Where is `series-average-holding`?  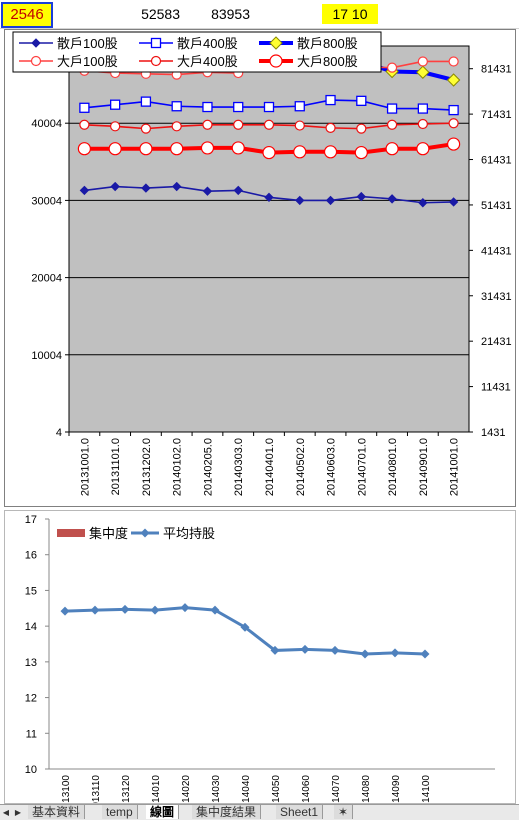
series-average-holding is located at coordinates (245, 631).